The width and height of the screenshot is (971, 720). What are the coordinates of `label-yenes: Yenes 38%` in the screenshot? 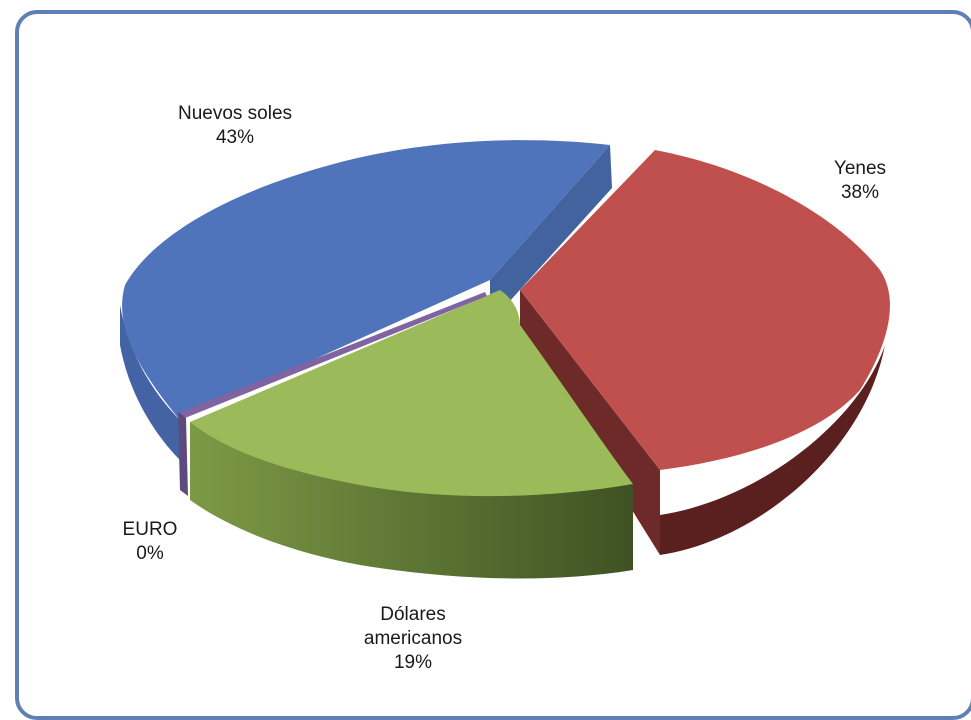 It's located at (860, 181).